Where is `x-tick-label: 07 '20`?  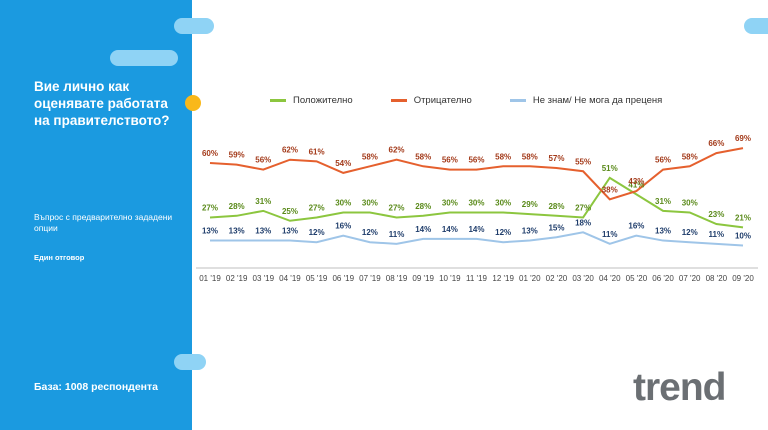
x-tick-label: 07 '20 is located at coordinates (690, 278).